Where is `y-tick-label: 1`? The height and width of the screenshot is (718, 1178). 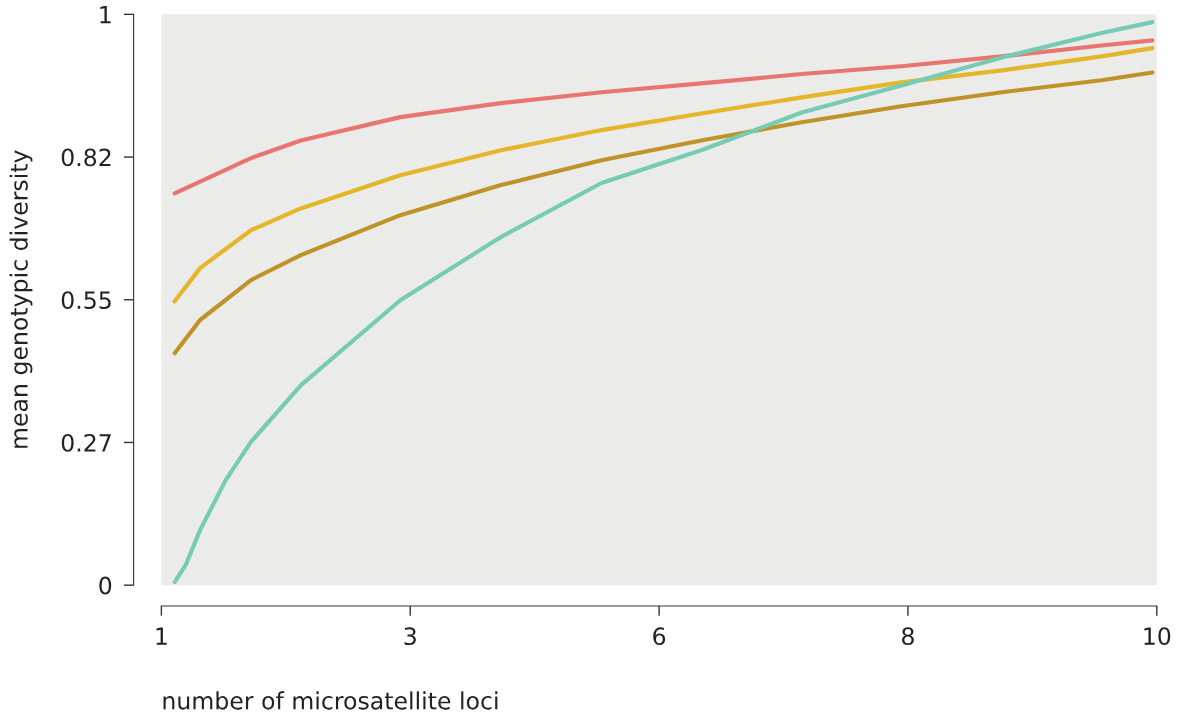 y-tick-label: 1 is located at coordinates (105, 15).